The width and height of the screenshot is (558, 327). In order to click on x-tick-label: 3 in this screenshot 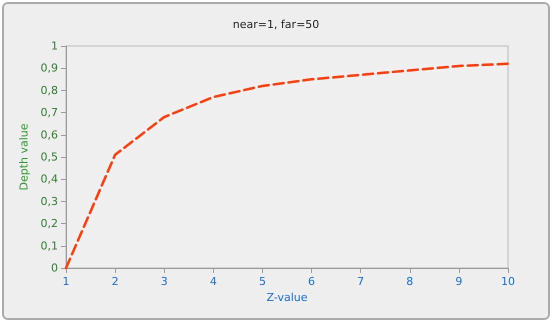, I will do `click(164, 281)`.